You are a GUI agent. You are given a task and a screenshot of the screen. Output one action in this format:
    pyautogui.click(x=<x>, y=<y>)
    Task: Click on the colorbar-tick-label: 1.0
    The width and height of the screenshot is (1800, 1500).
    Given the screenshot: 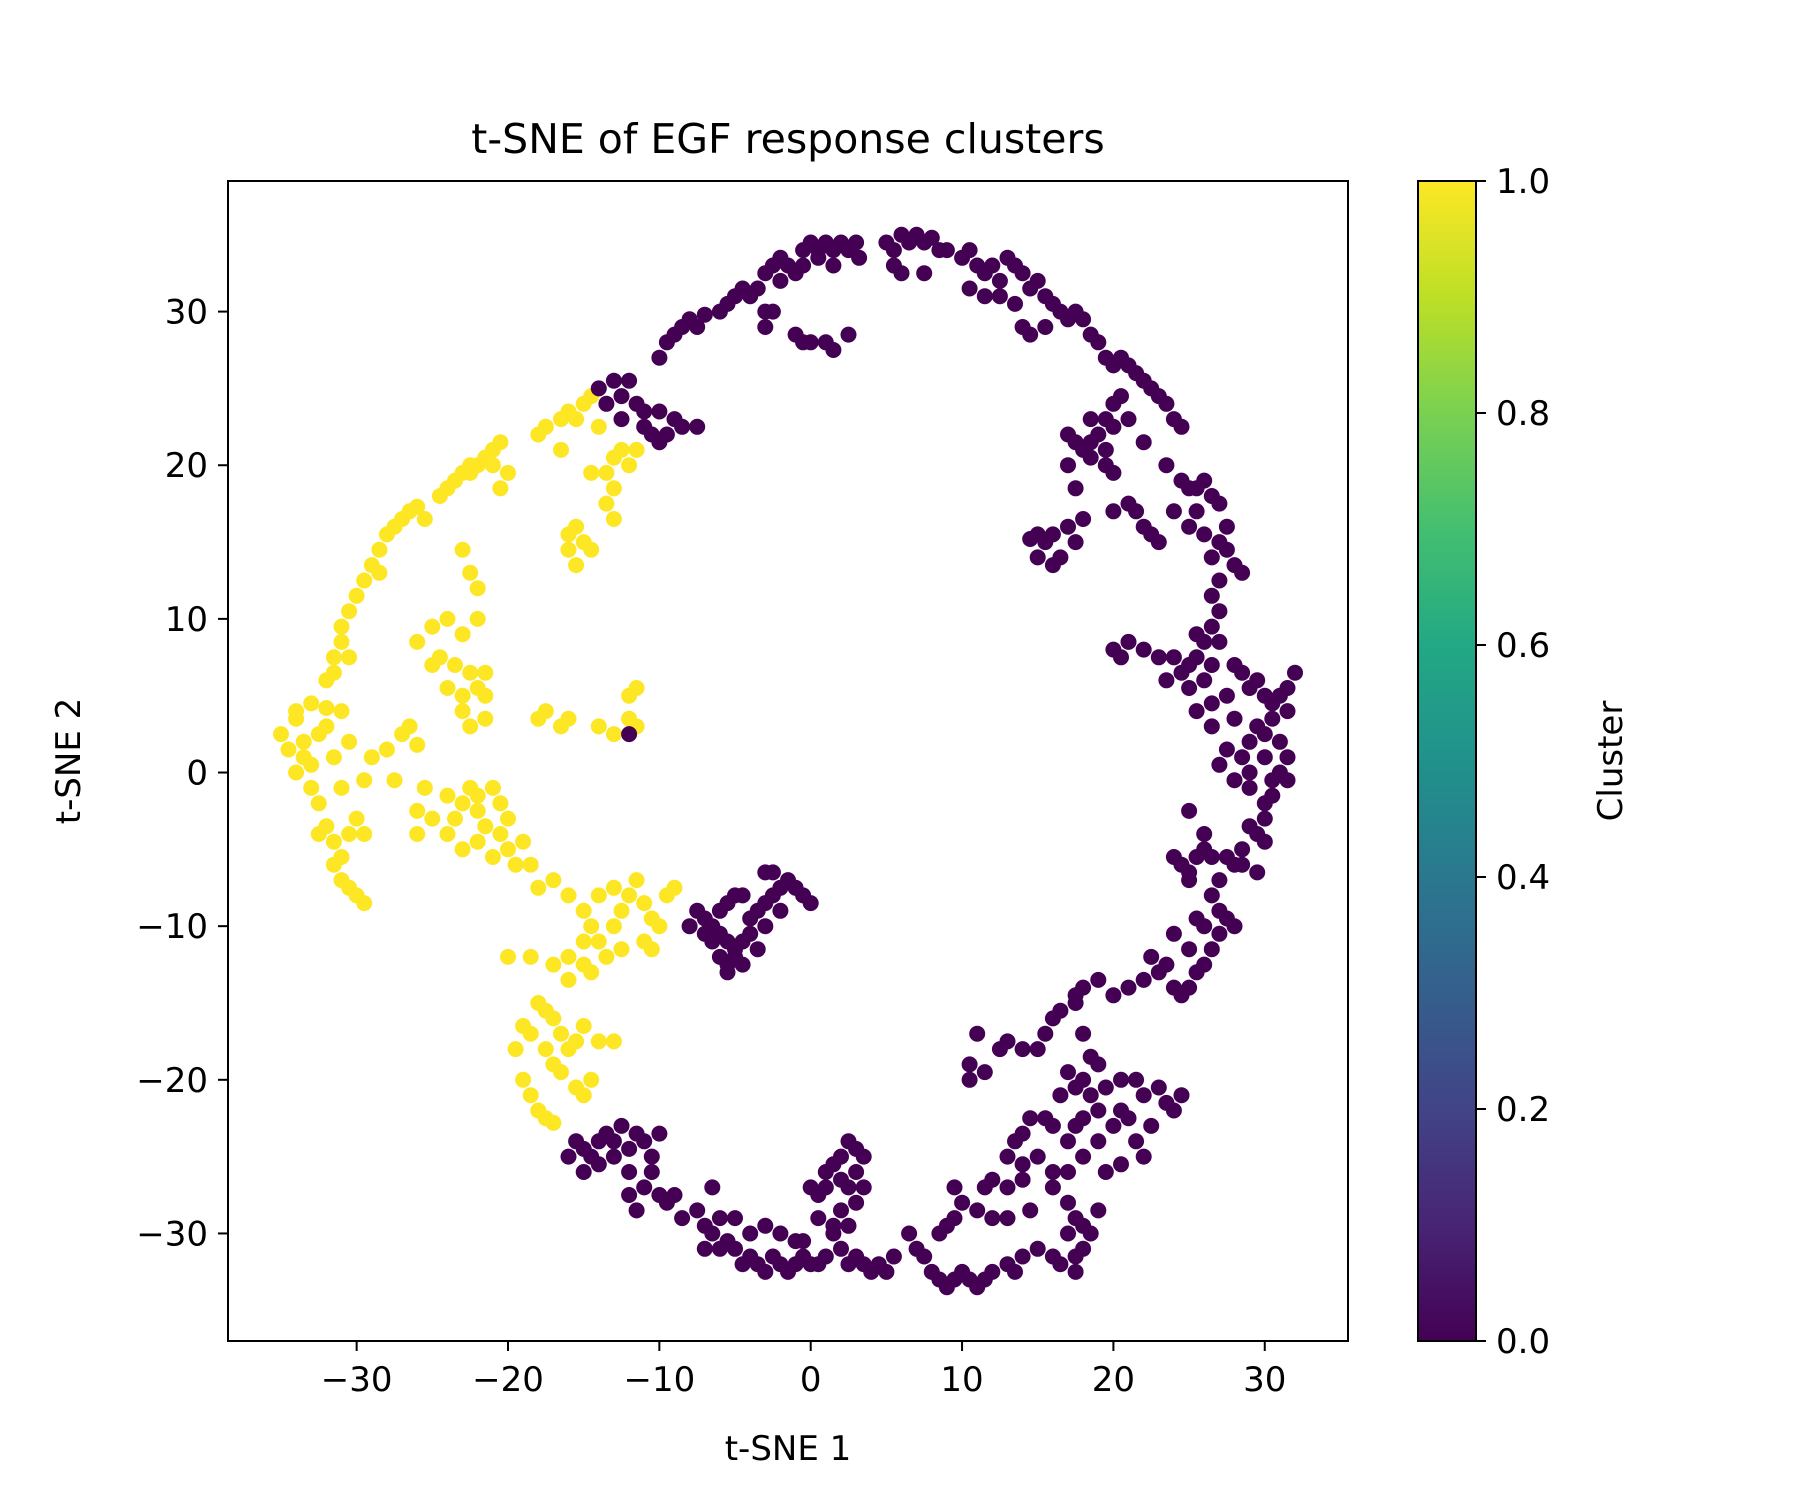 What is the action you would take?
    pyautogui.click(x=1523, y=182)
    